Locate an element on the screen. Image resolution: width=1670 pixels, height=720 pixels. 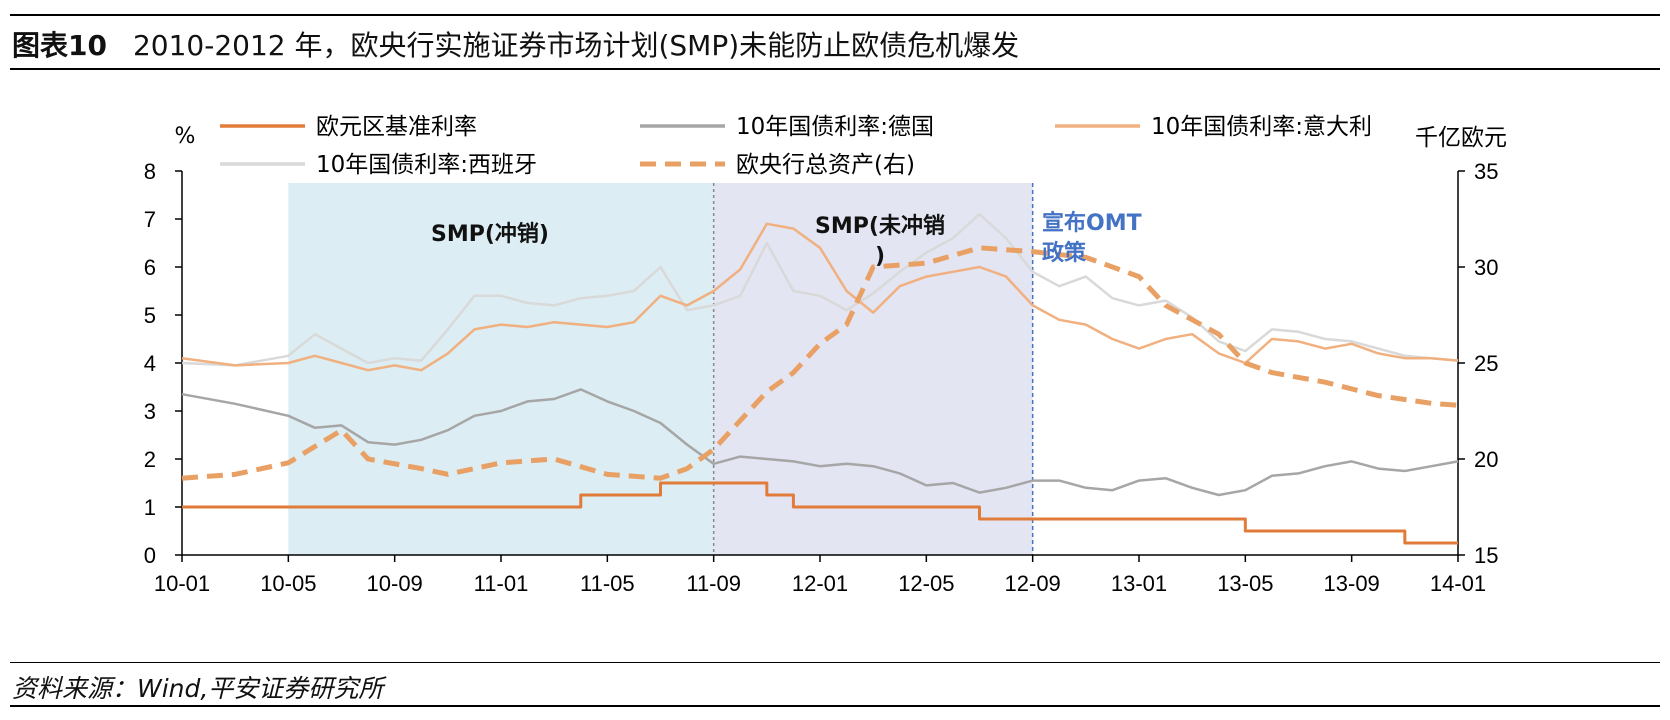
right-tick-label: 25 is located at coordinates (1486, 363).